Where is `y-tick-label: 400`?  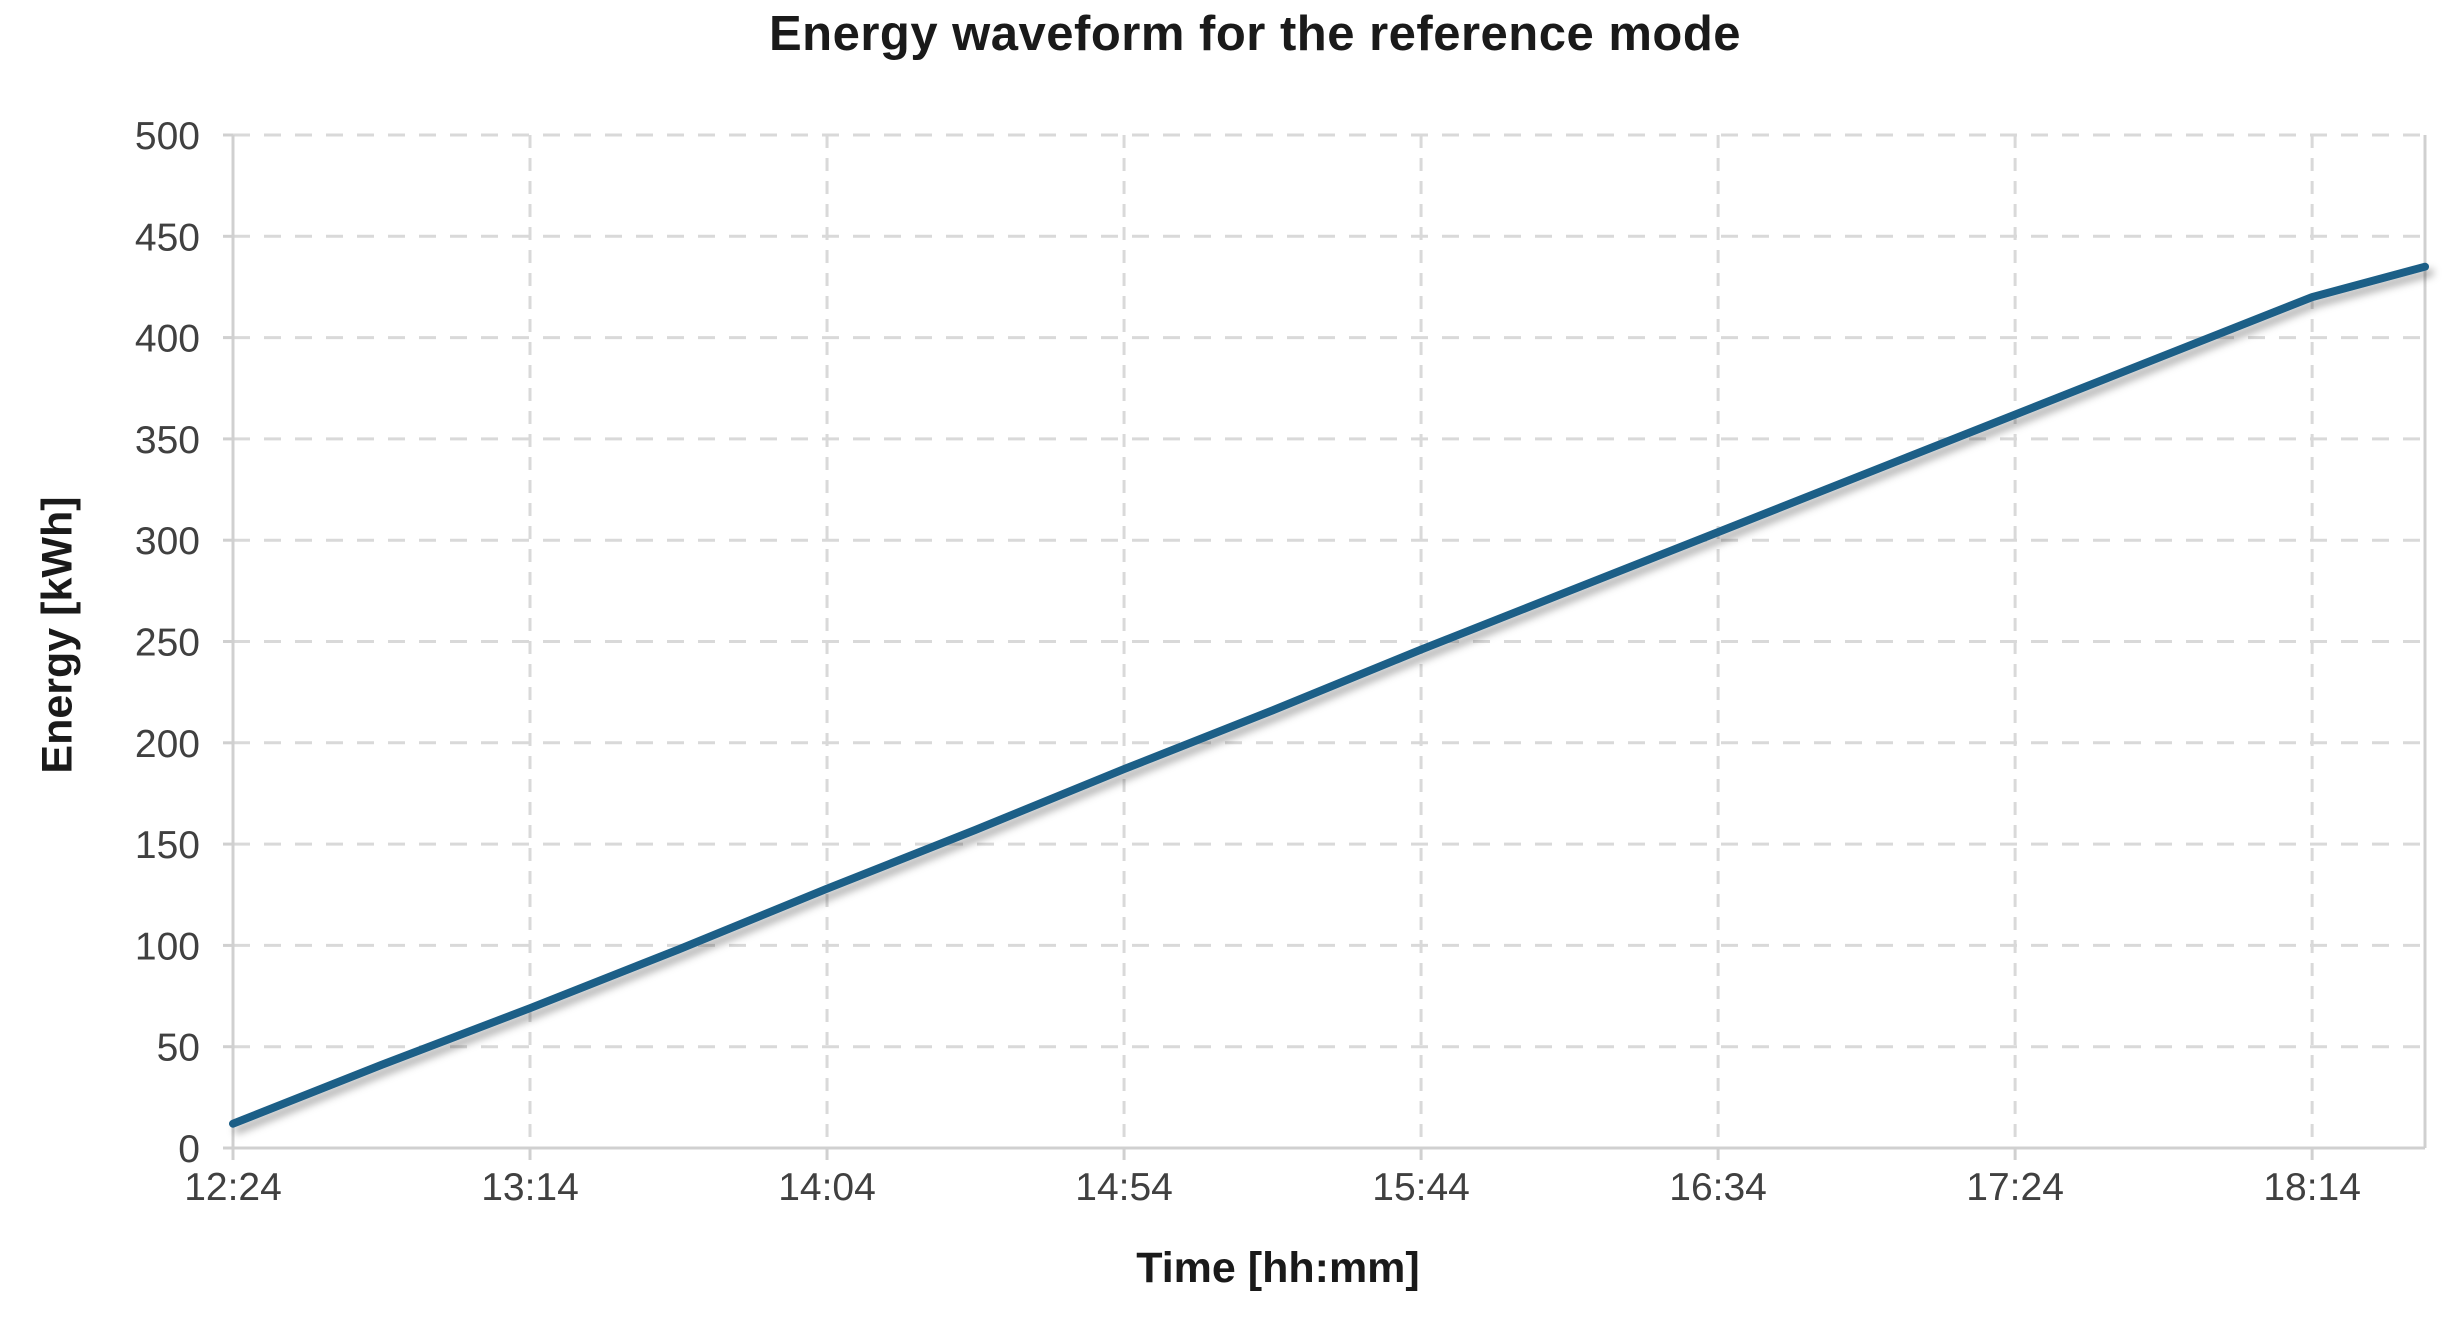 y-tick-label: 400 is located at coordinates (167, 339).